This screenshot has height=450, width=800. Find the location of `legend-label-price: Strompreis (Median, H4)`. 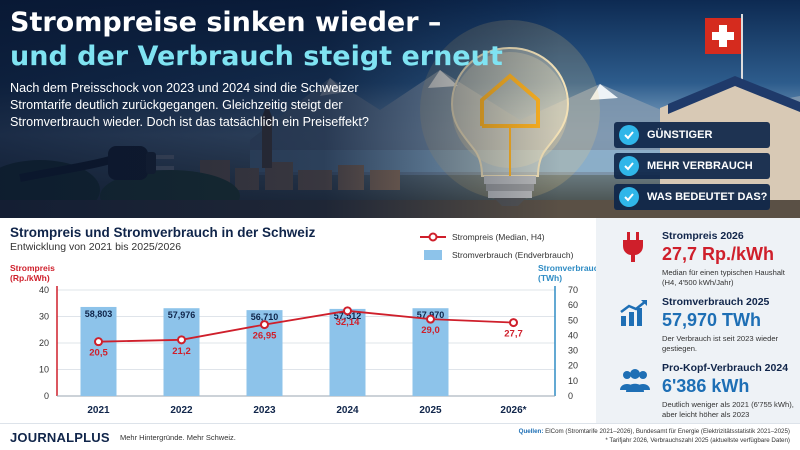

legend-label-price: Strompreis (Median, H4) is located at coordinates (498, 237).